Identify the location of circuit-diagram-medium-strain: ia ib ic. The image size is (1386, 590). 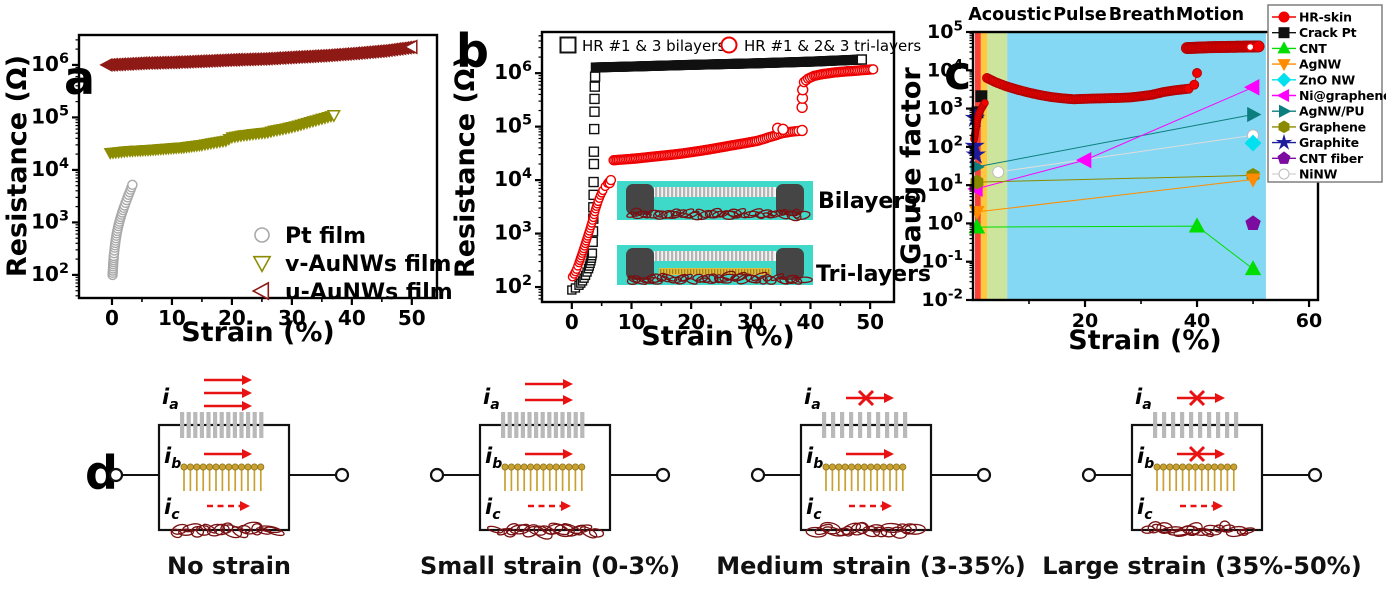
(871, 462).